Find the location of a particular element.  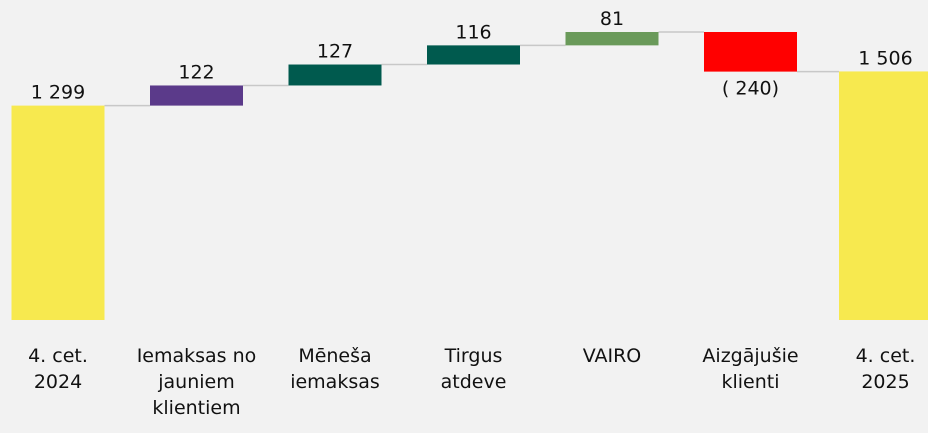

value-label: 1 299 is located at coordinates (58, 93).